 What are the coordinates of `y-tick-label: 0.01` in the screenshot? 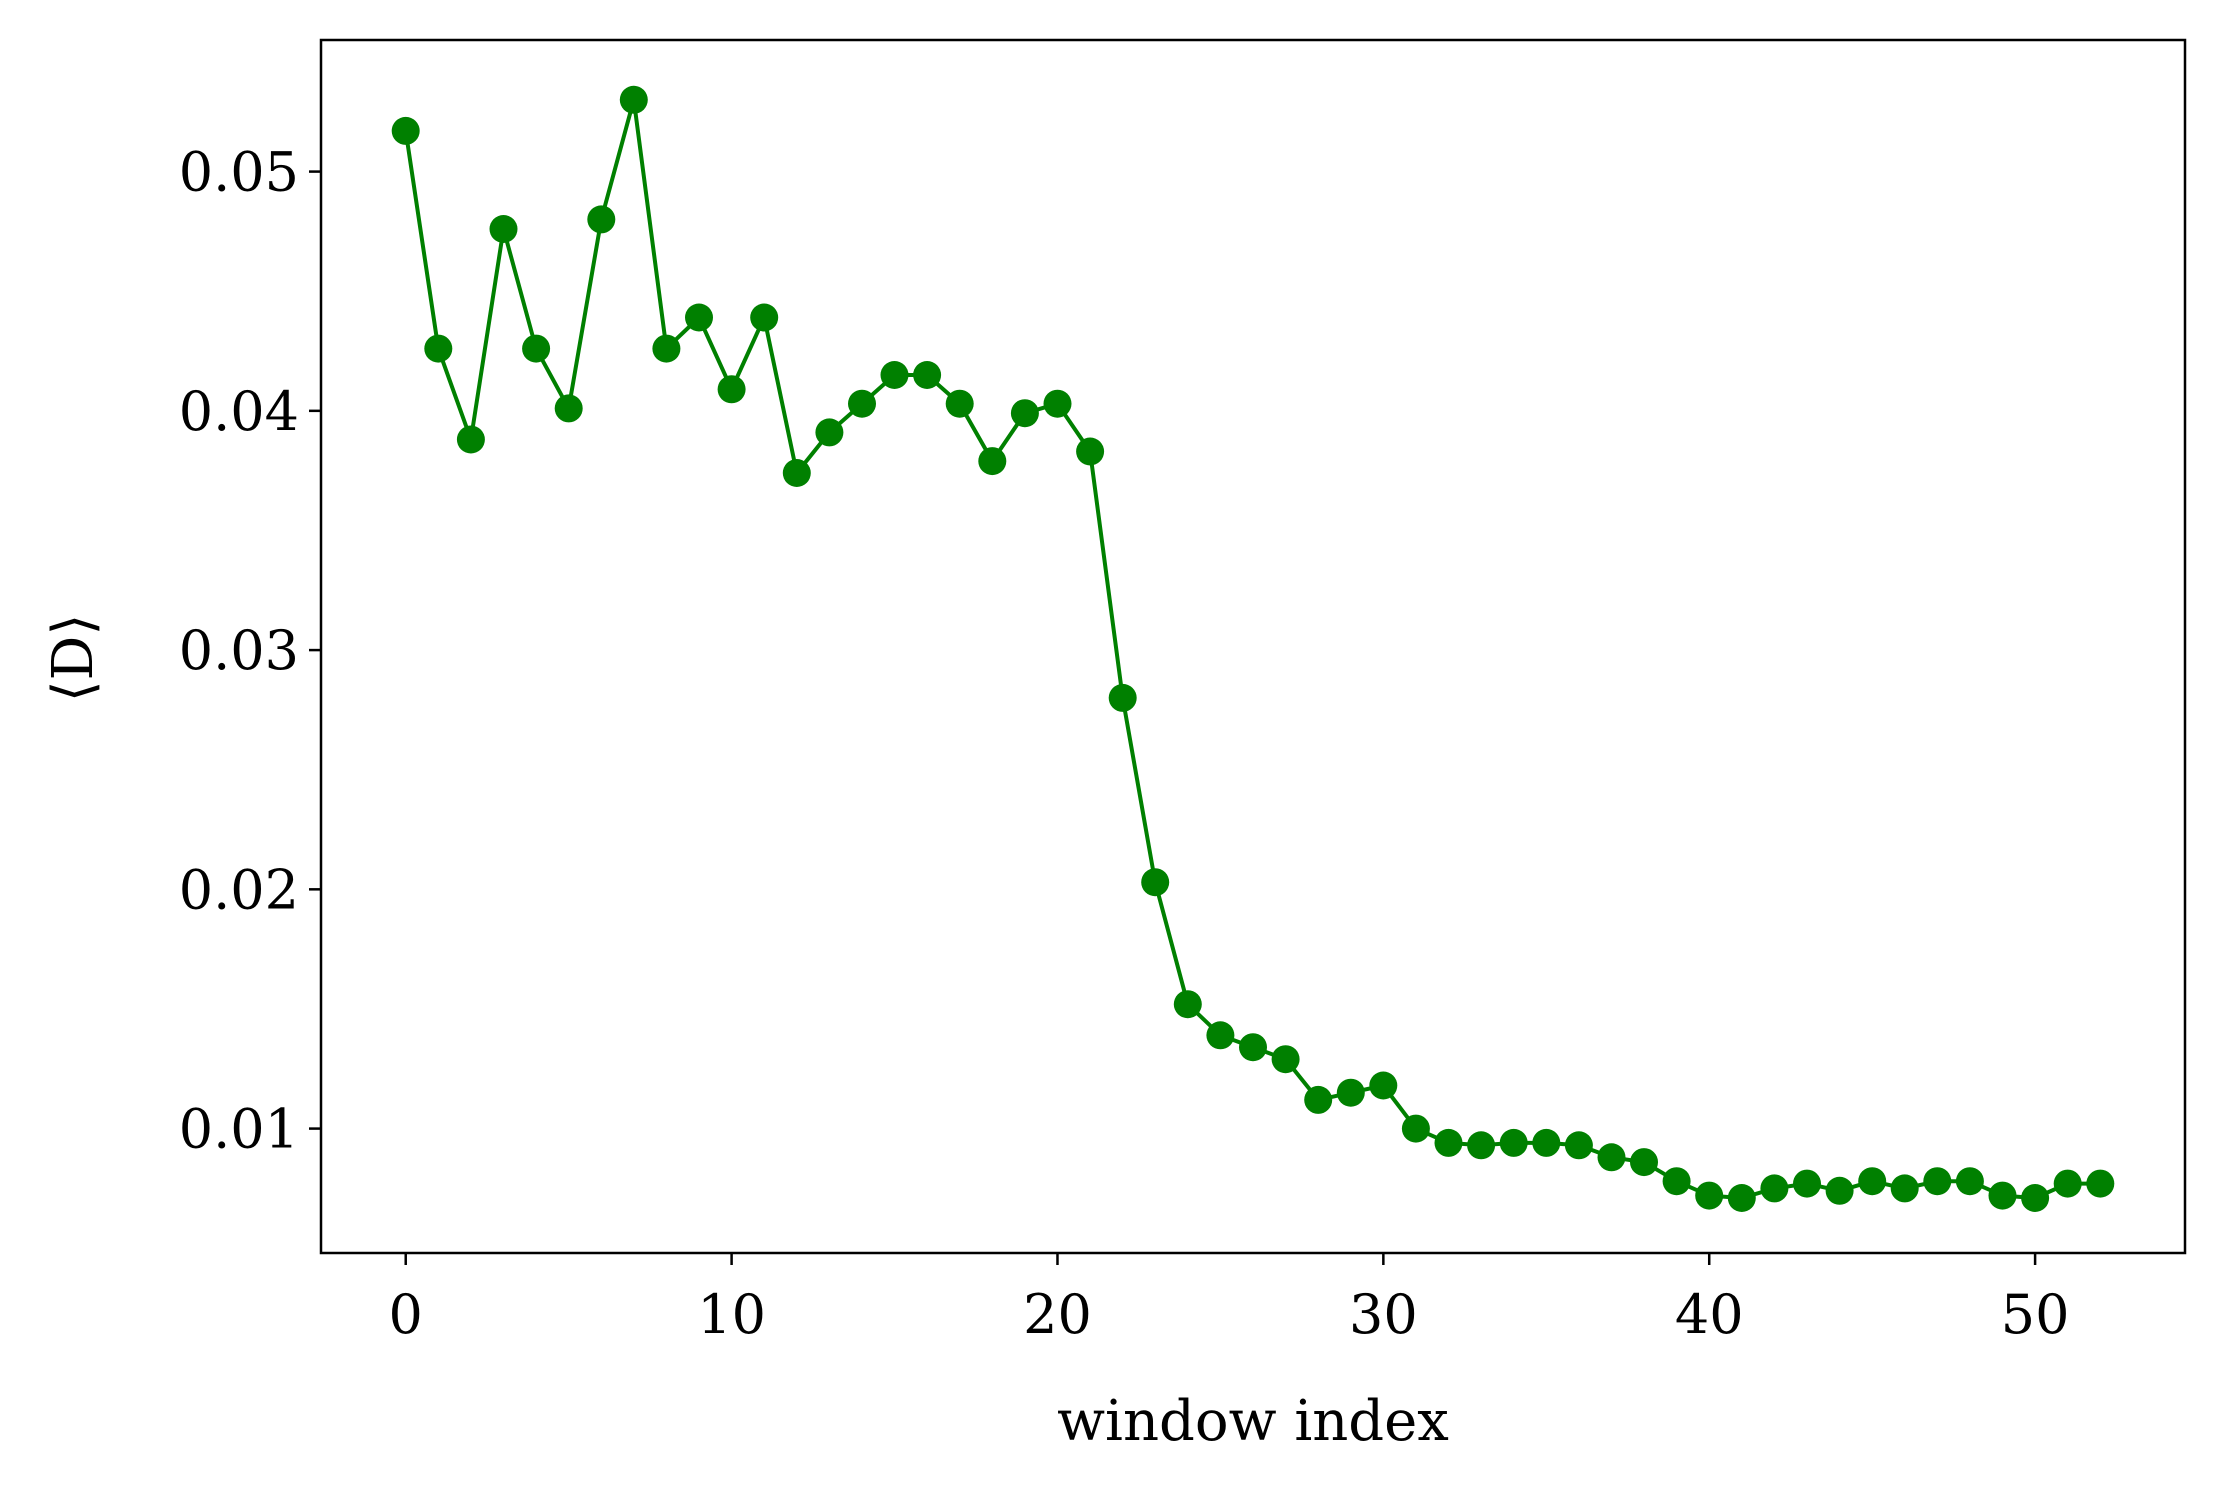 It's located at (239, 1129).